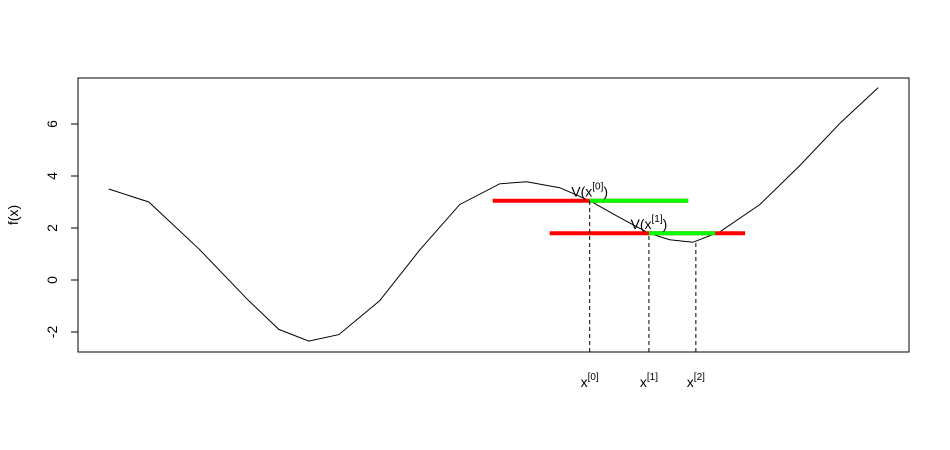  I want to click on annotation: V(x[1]), so click(649, 223).